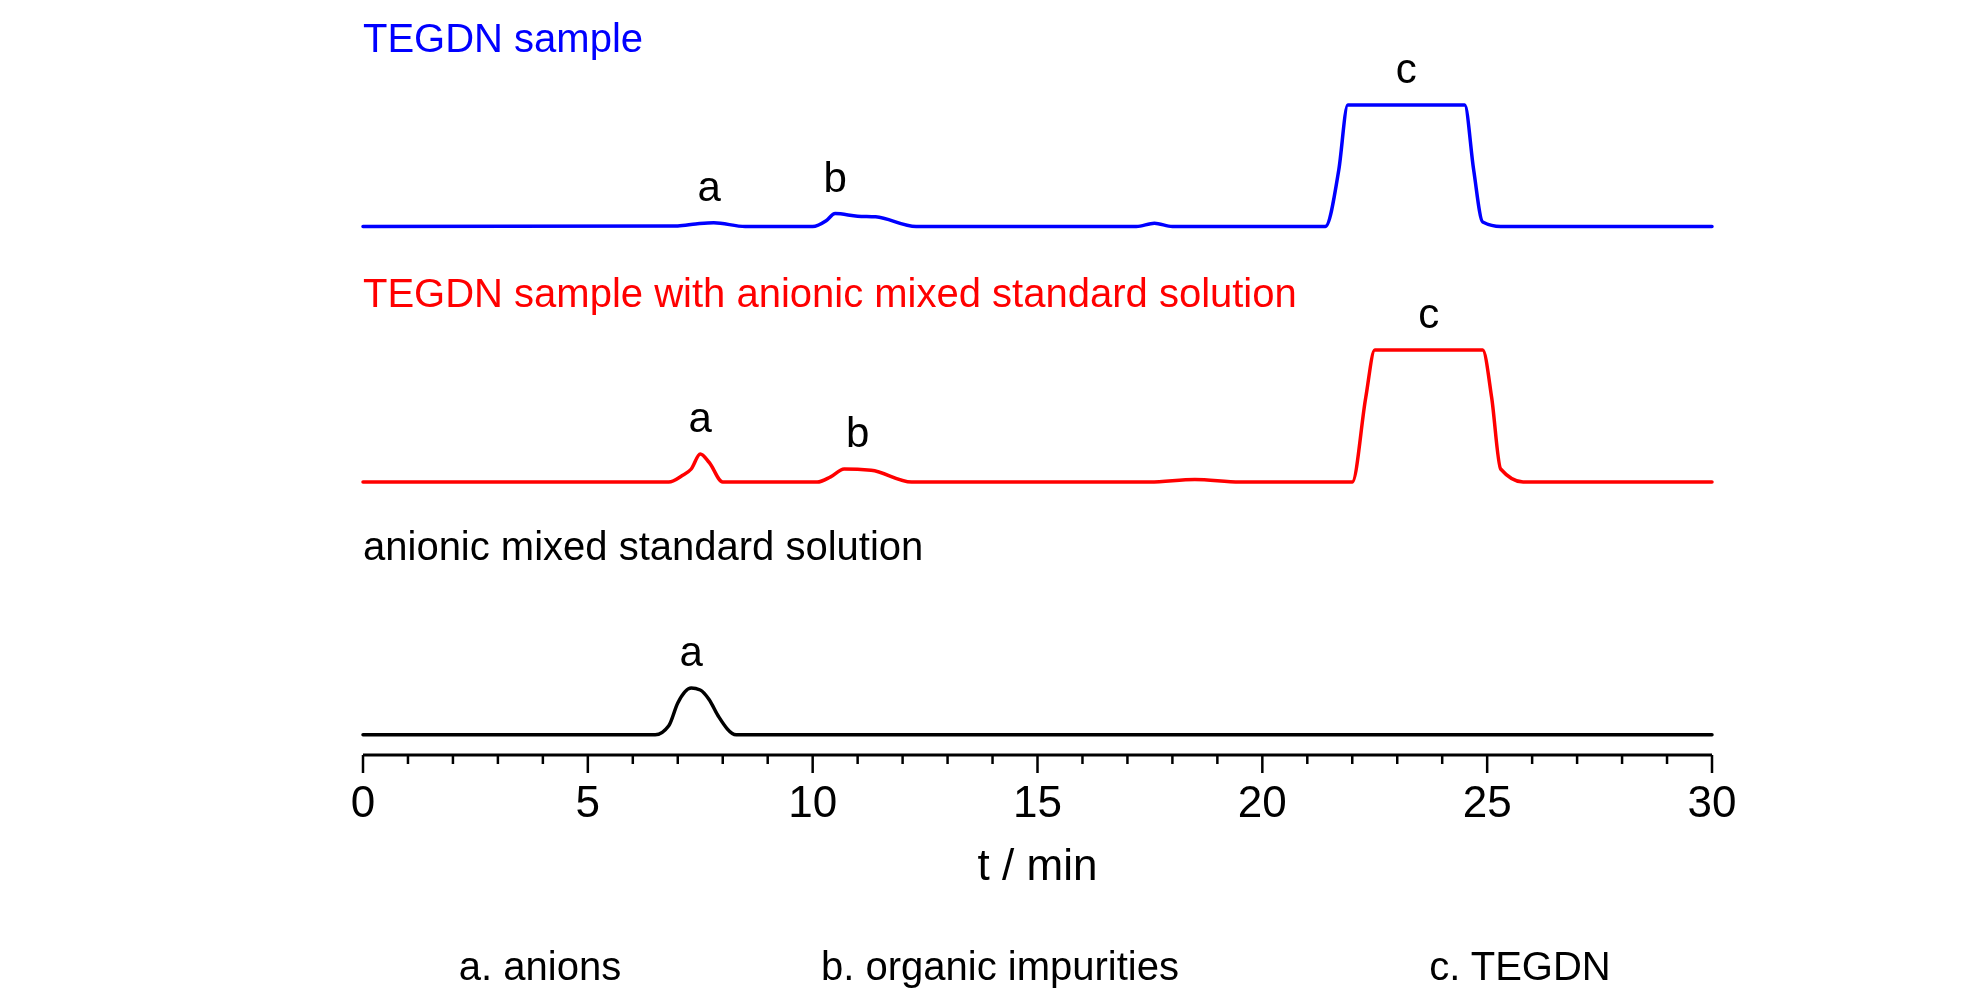  What do you see at coordinates (1520, 966) in the screenshot?
I see `text: c. TEGDN` at bounding box center [1520, 966].